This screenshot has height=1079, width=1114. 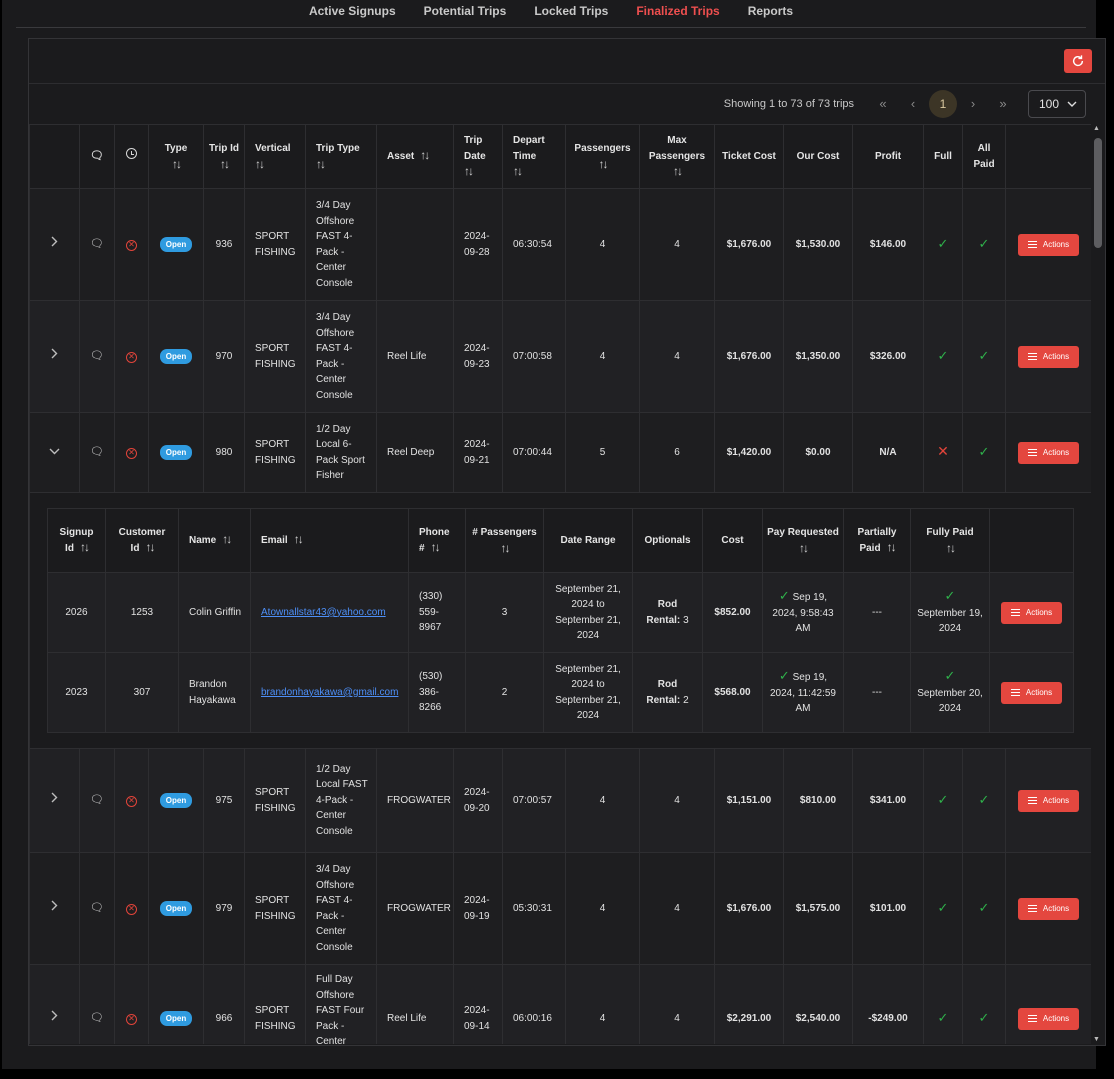 I want to click on trip-date-cell: 2024-09-20, so click(x=478, y=800).